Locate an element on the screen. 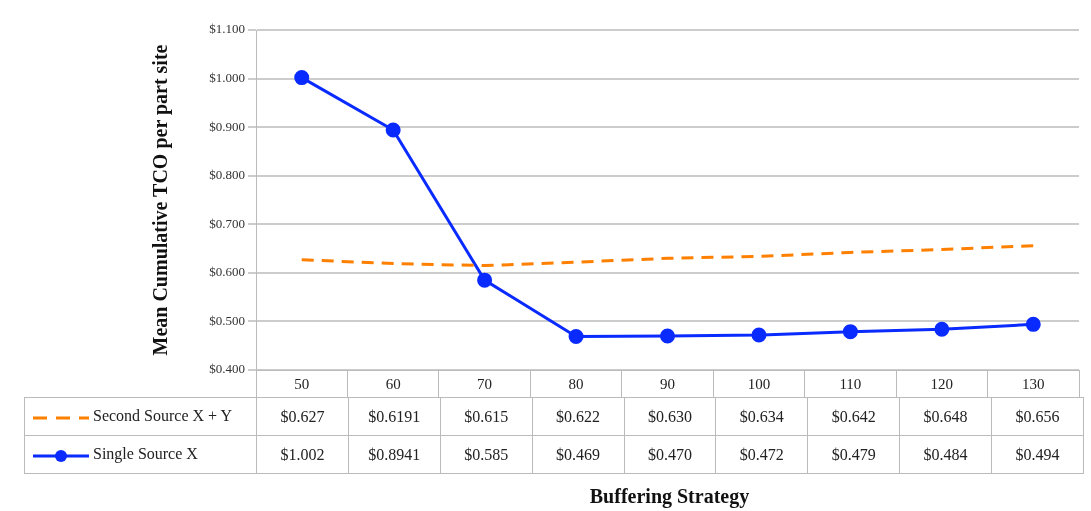 The height and width of the screenshot is (511, 1091). x-tick-label: 110 is located at coordinates (850, 383).